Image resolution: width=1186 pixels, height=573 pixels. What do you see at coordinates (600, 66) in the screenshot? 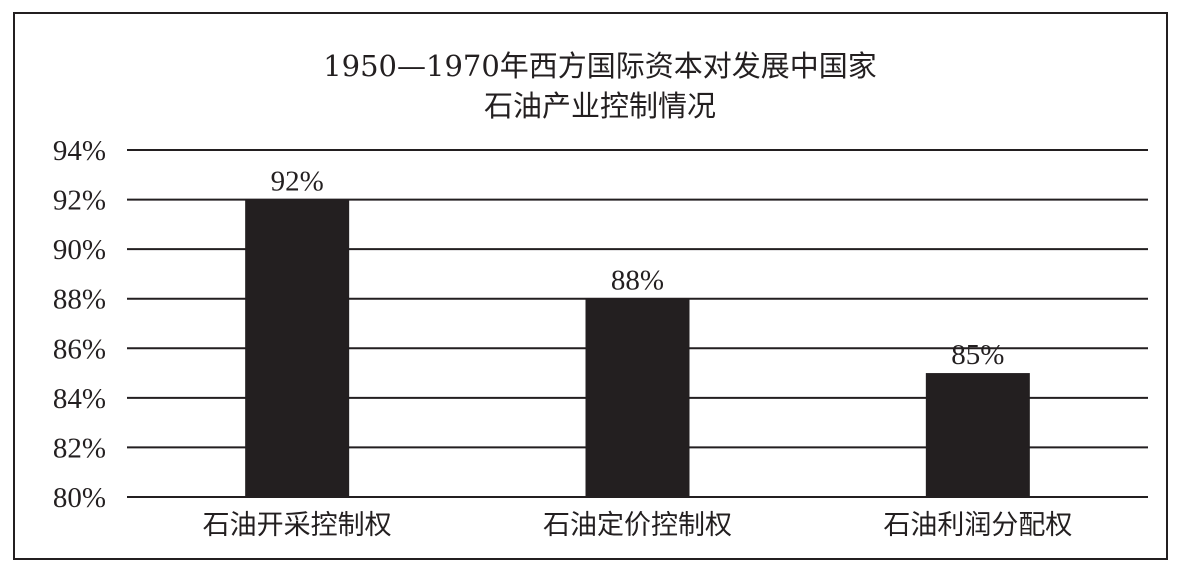
I see `chart-title-line-1: 1950—1970年西方国际资本对发展中国家` at bounding box center [600, 66].